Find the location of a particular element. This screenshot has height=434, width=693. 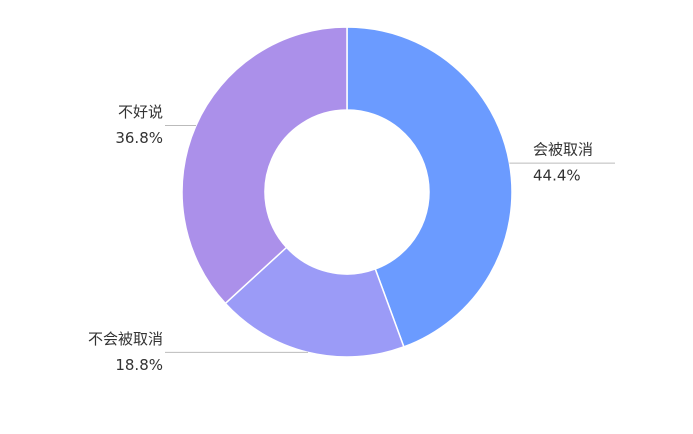

donut-slice is located at coordinates (314, 302).